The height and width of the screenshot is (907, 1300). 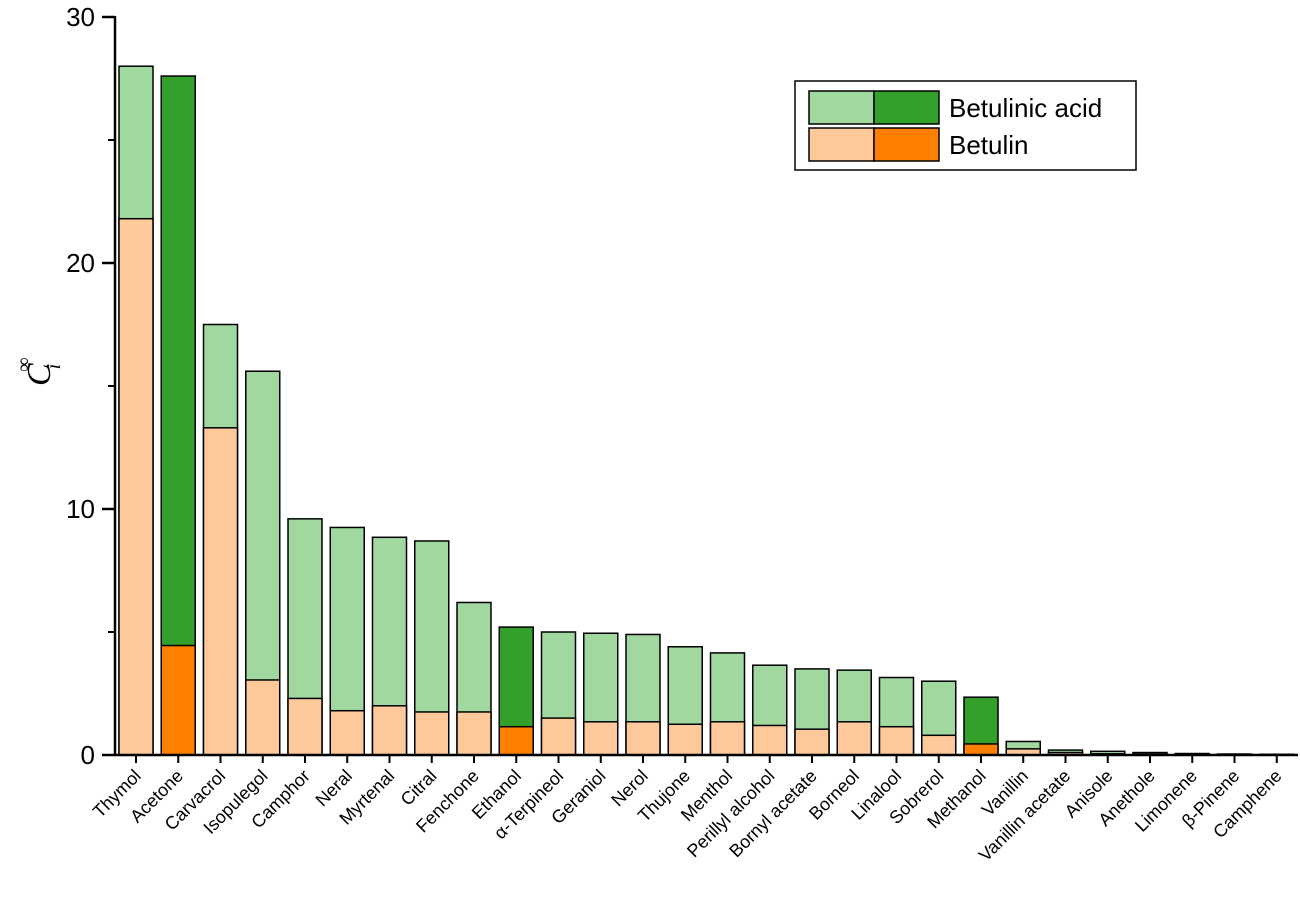 What do you see at coordinates (989, 145) in the screenshot?
I see `legend-label-betulin: Betulin` at bounding box center [989, 145].